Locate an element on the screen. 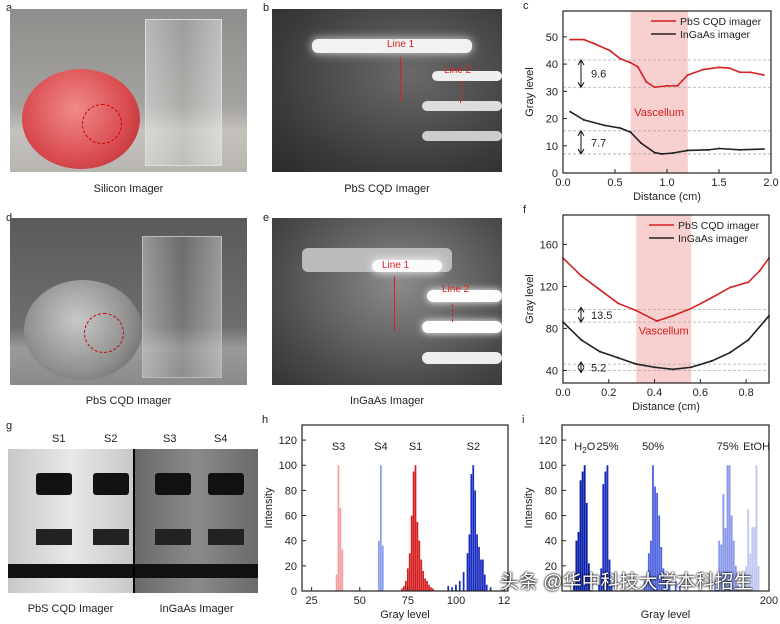 Image resolution: width=780 pixels, height=624 pixels. x-tick-label: 100 is located at coordinates (456, 601).